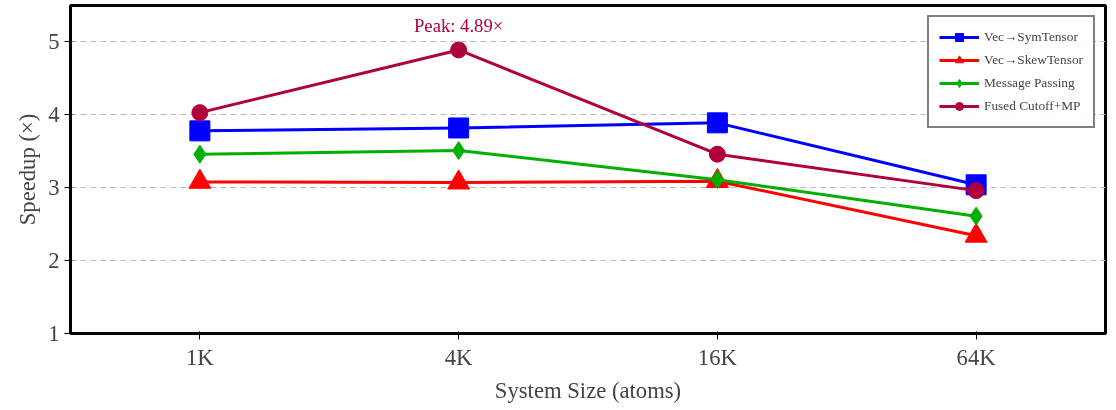 The height and width of the screenshot is (410, 1116). I want to click on y-tick-label: 4, so click(54, 115).